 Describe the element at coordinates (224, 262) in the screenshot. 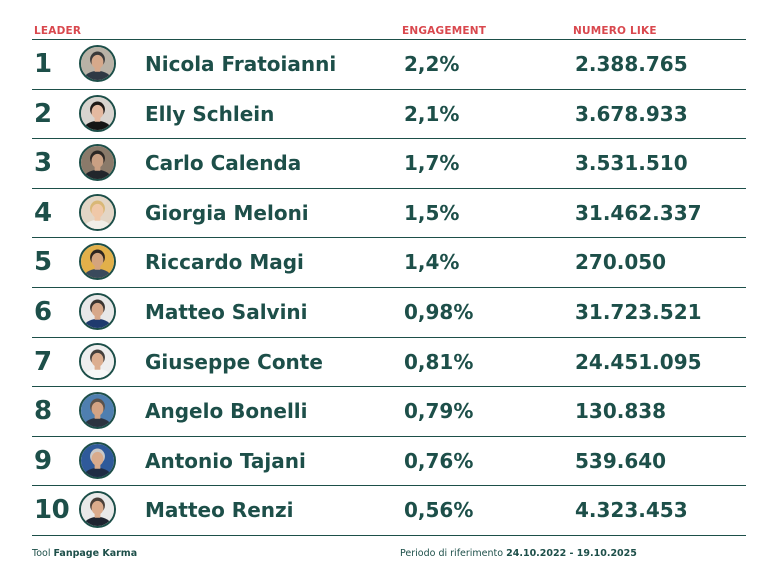

I see `leader-name: Riccardo Magi` at that location.